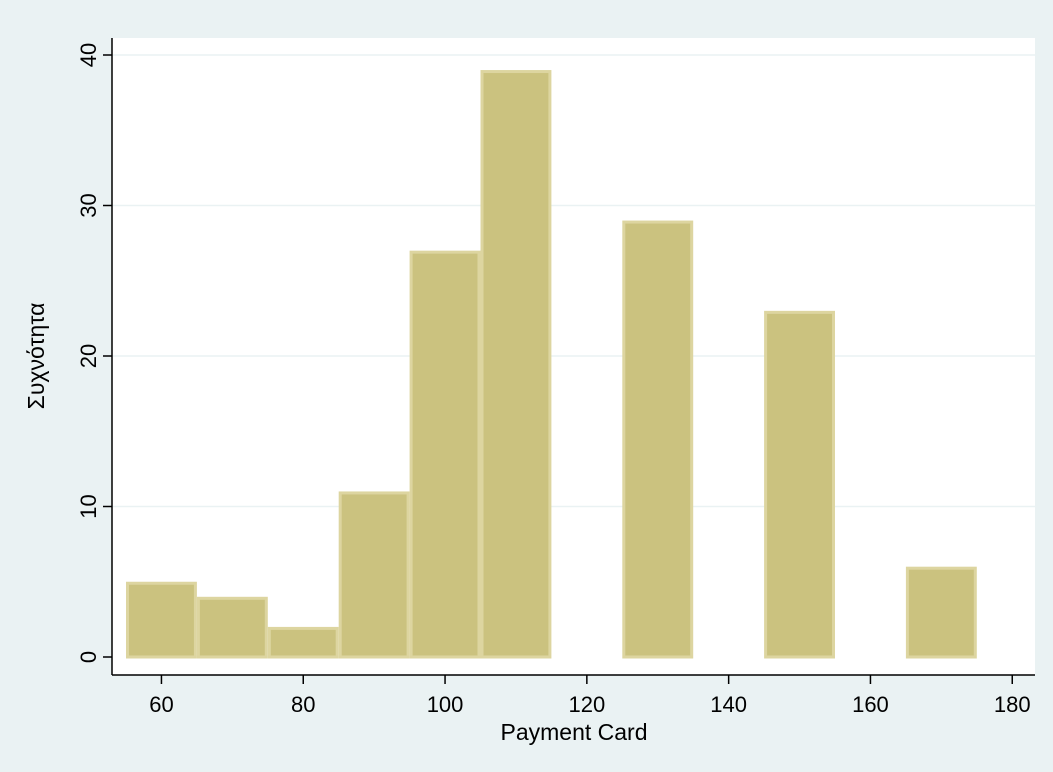  Describe the element at coordinates (586, 704) in the screenshot. I see `x-tick-label-120: 120` at that location.